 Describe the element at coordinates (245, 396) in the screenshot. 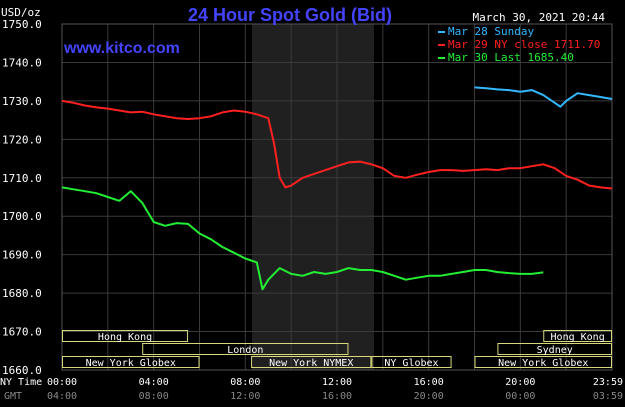

I see `gmt-tick-label: 12:00` at that location.